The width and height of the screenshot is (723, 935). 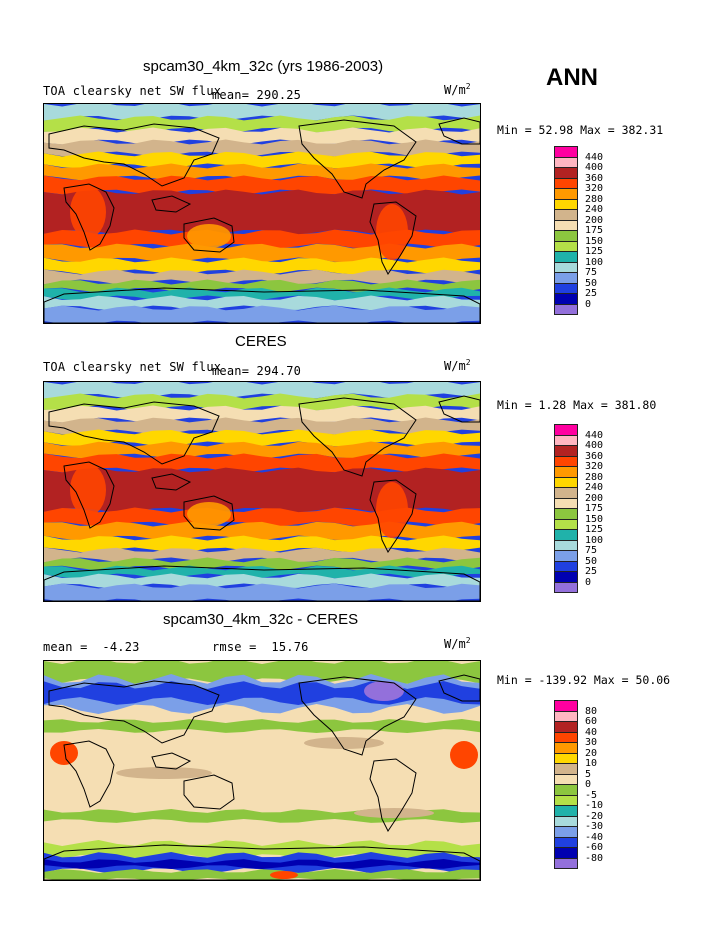 I want to click on colorbar-level-label: -30, so click(x=594, y=826).